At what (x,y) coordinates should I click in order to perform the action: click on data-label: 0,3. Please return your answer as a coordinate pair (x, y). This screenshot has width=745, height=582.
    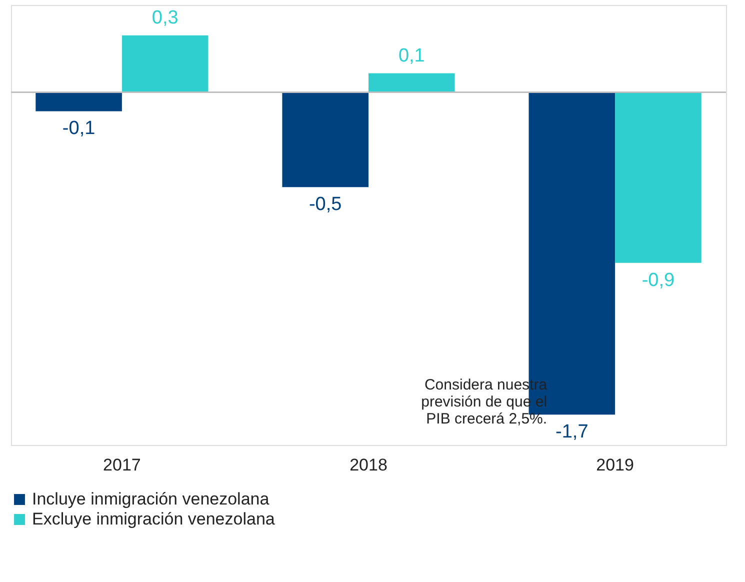
    Looking at the image, I should click on (165, 17).